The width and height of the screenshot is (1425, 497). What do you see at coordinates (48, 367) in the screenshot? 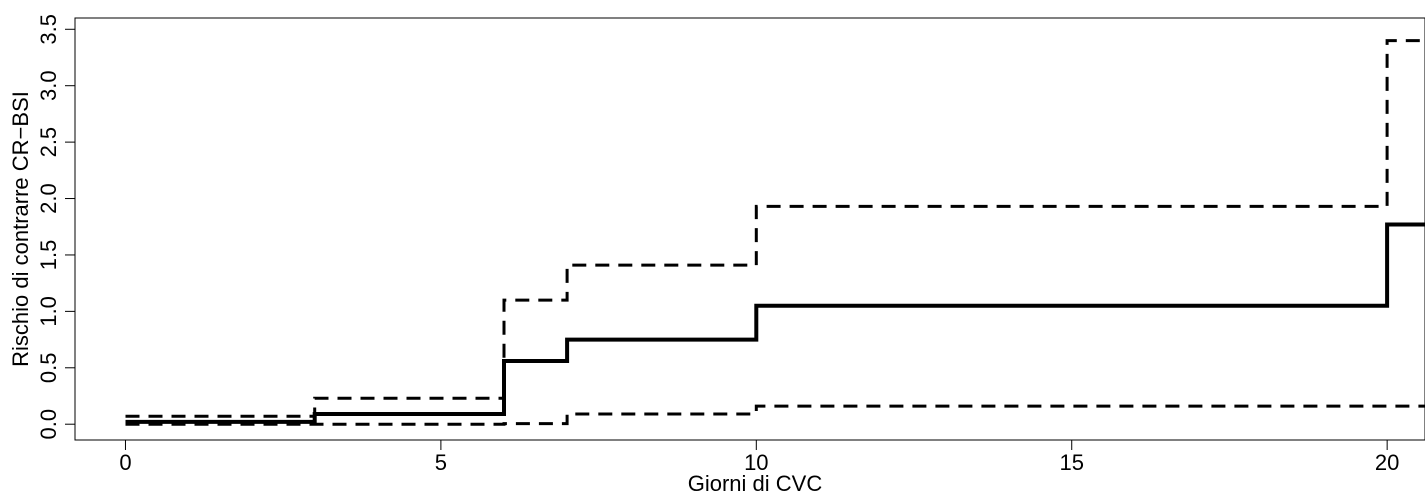
I see `y-tick-label: 0.5` at bounding box center [48, 367].